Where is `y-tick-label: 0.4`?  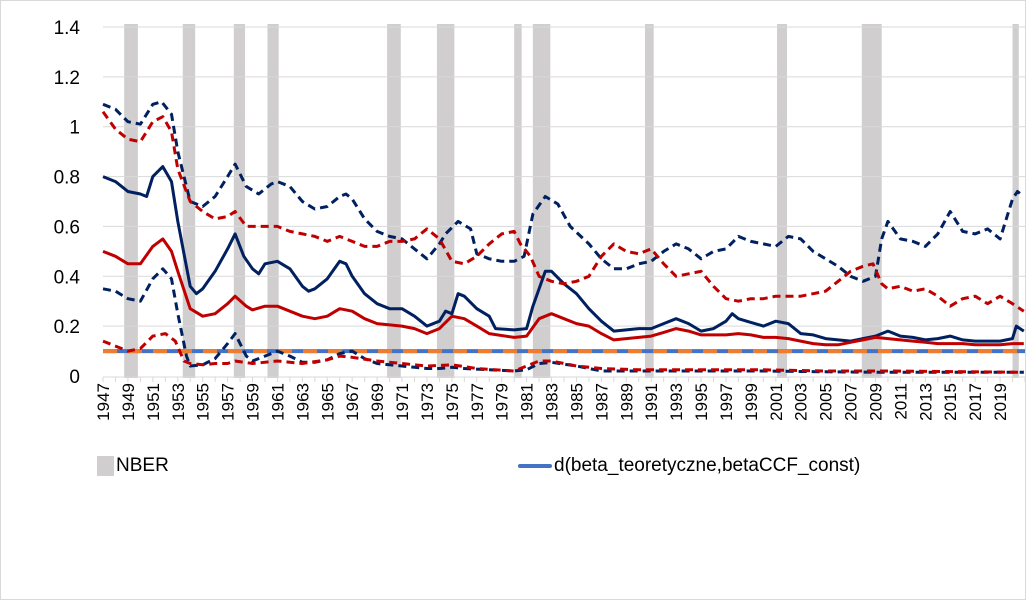
y-tick-label: 0.4 is located at coordinates (67, 277).